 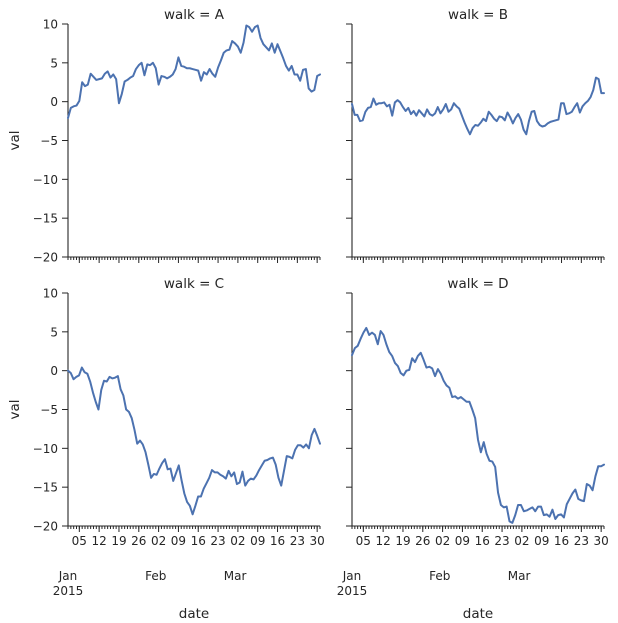 I want to click on panel-title: walk = D, so click(x=477, y=284).